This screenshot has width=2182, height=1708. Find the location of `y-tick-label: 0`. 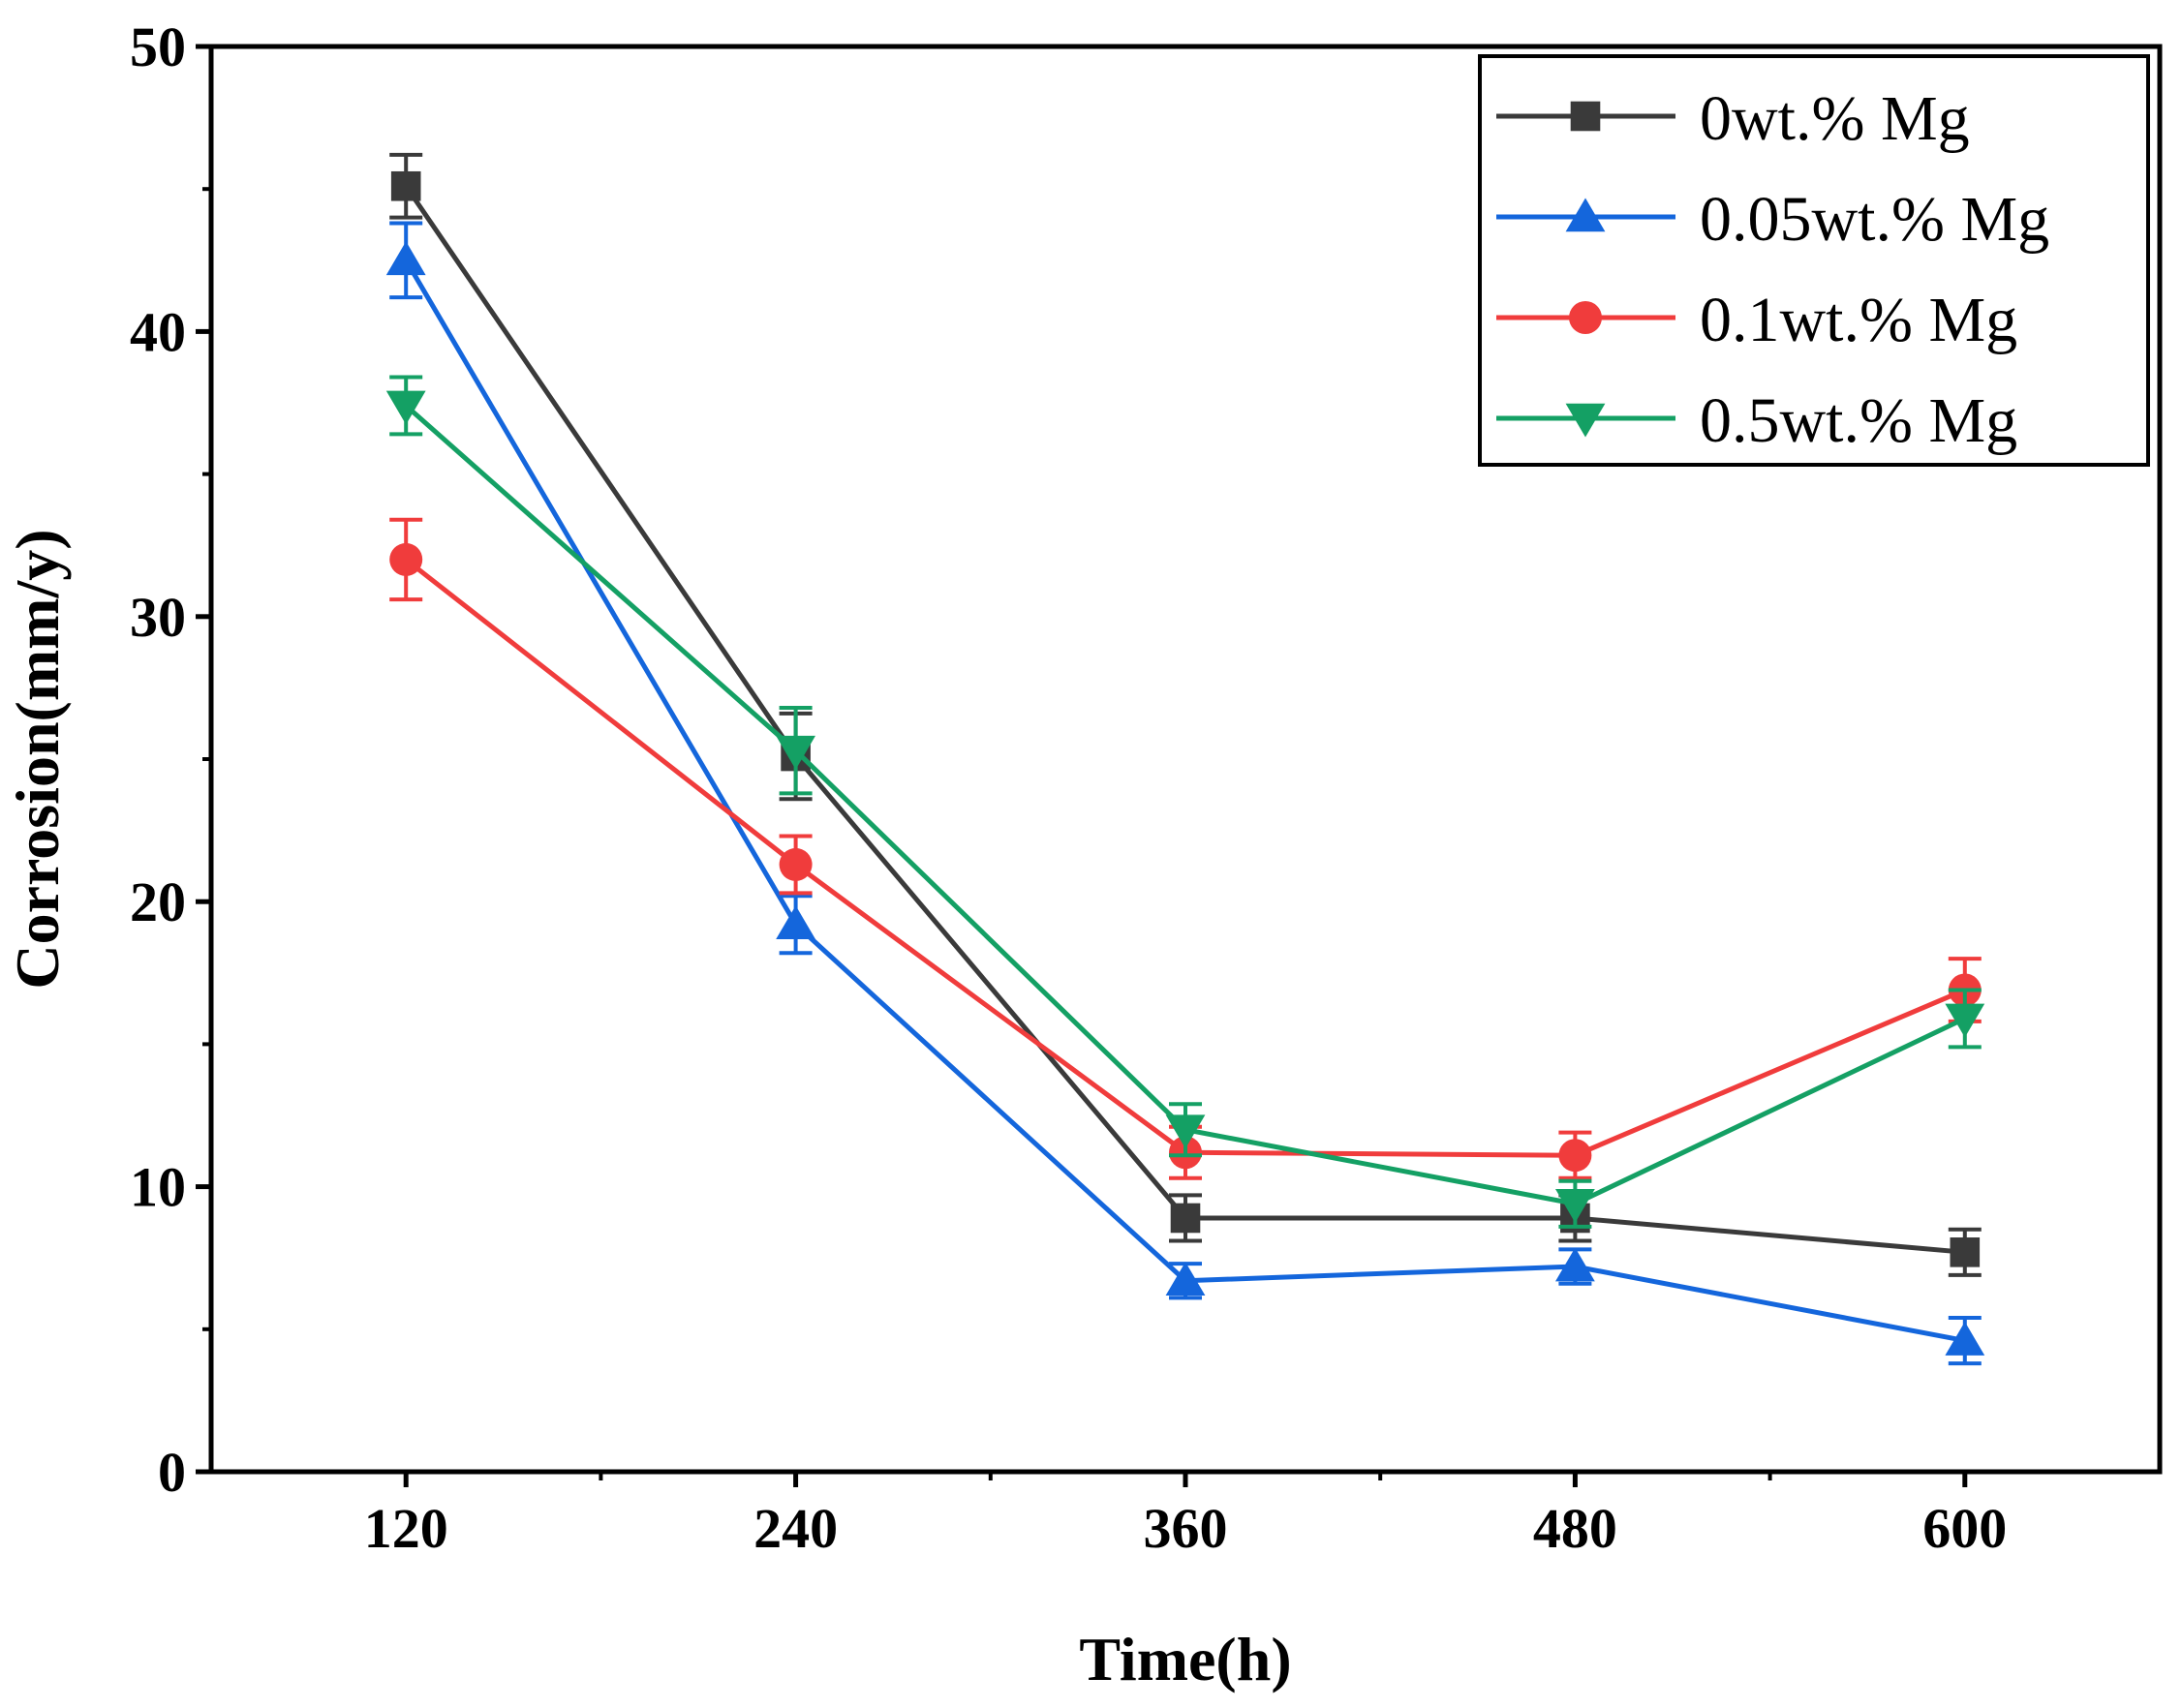

y-tick-label: 0 is located at coordinates (172, 1473).